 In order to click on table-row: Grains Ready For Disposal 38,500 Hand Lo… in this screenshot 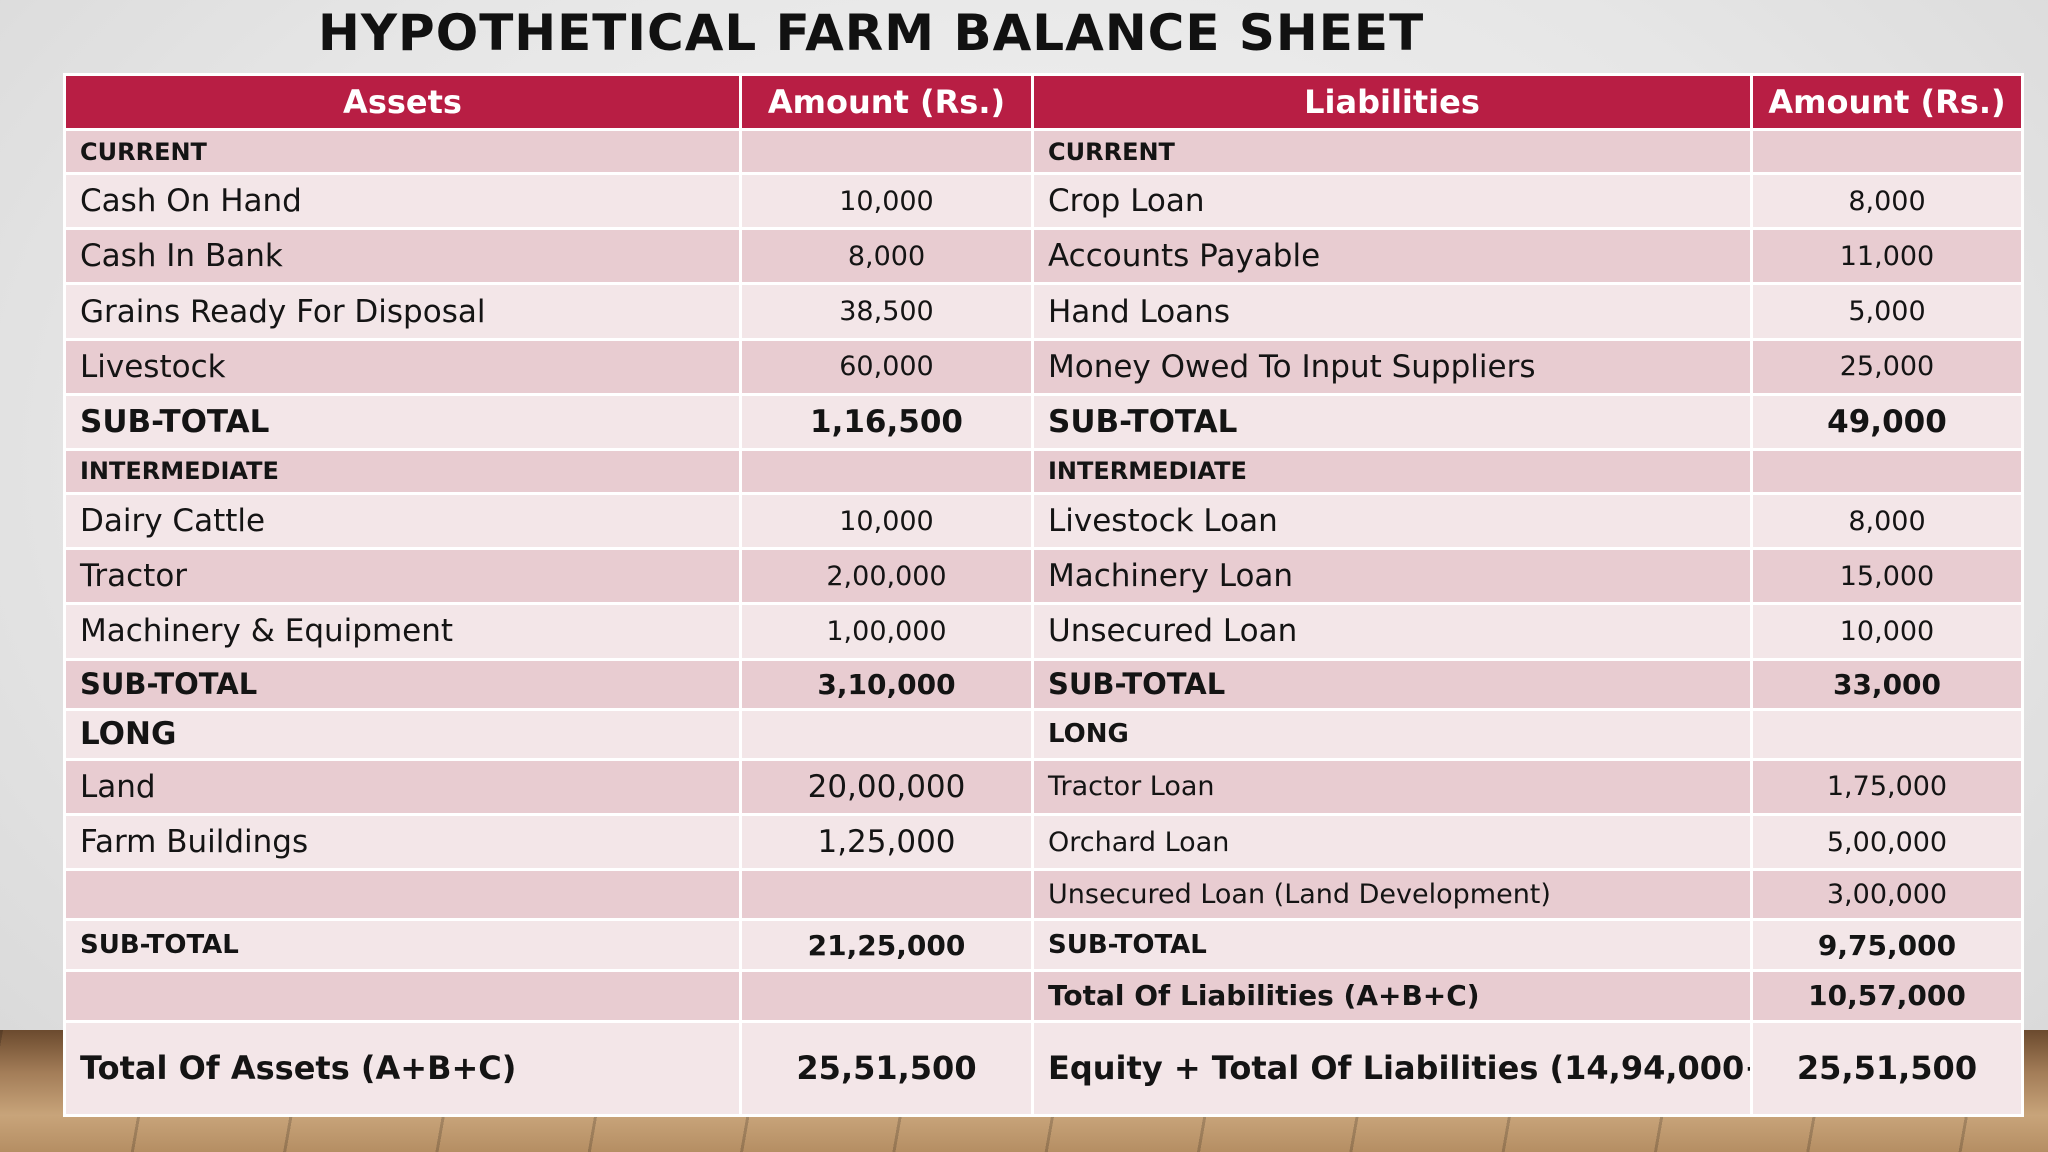, I will do `click(1043, 311)`.